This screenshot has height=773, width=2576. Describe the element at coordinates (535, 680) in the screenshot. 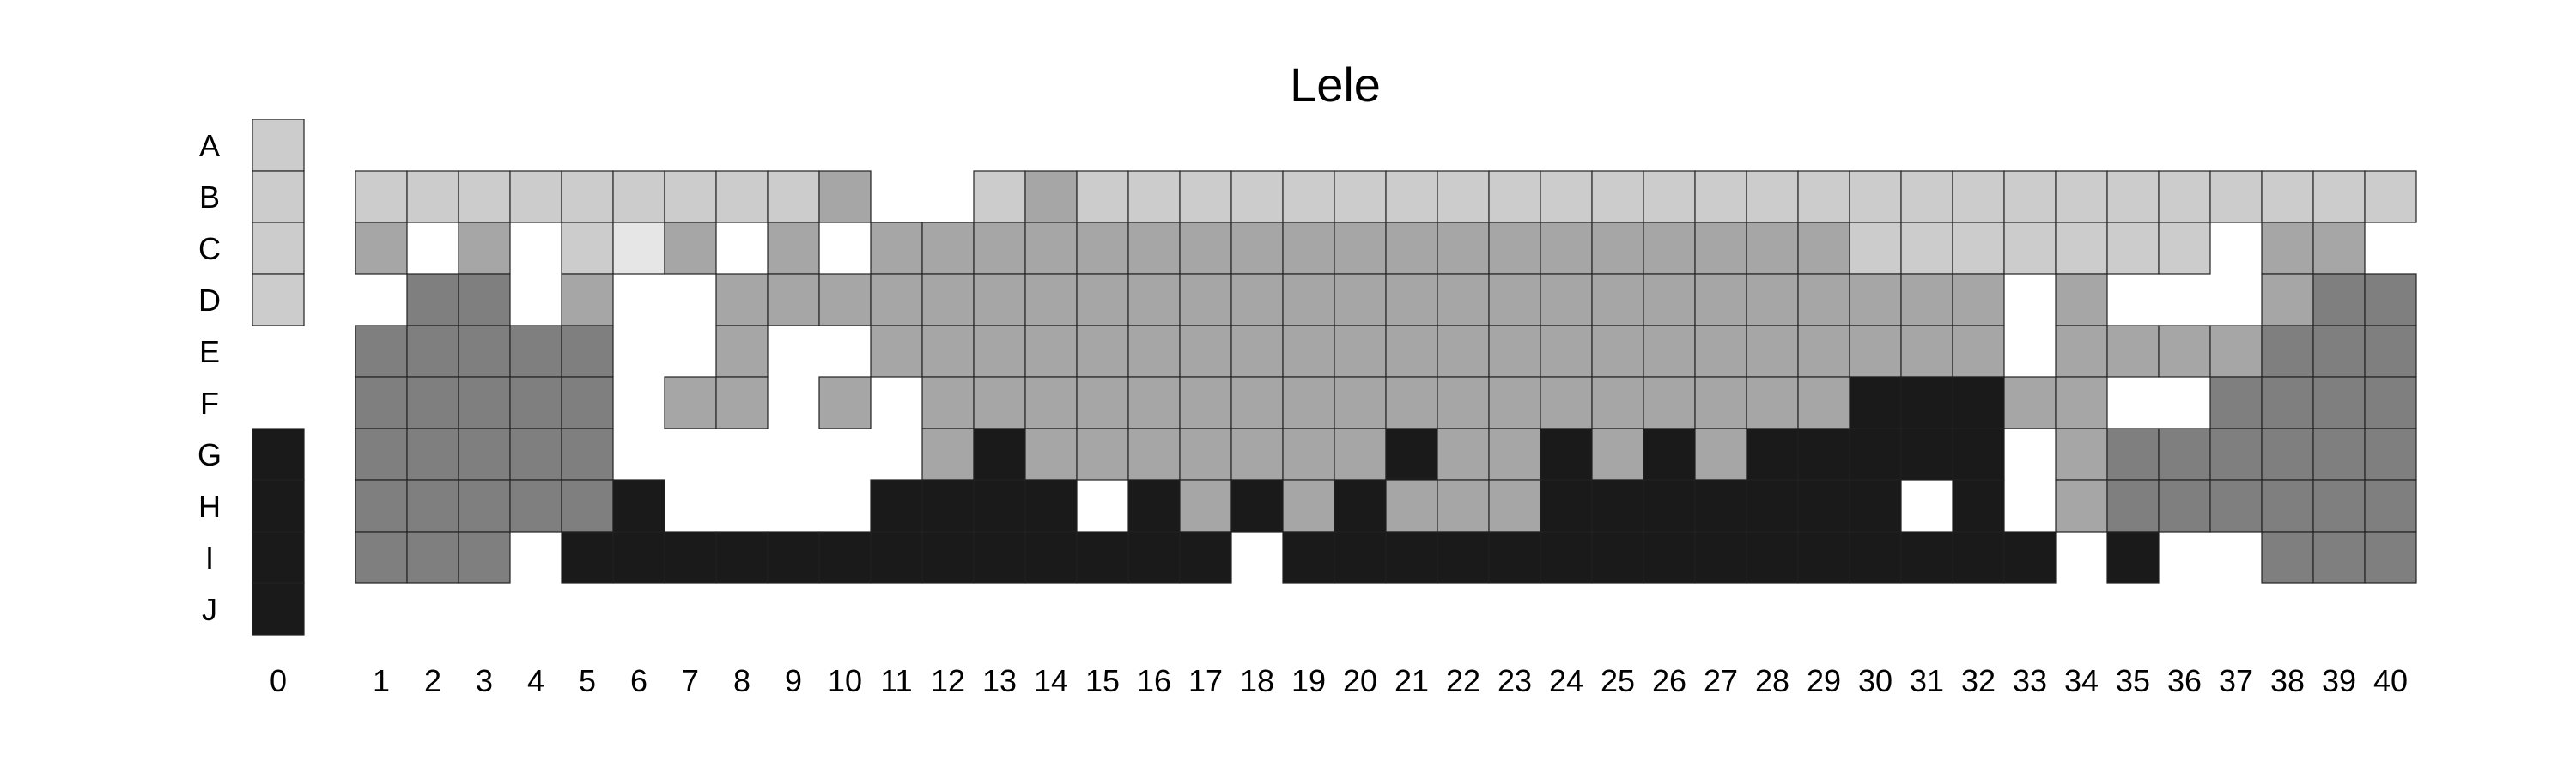

I see `x-tick-label: 4` at that location.